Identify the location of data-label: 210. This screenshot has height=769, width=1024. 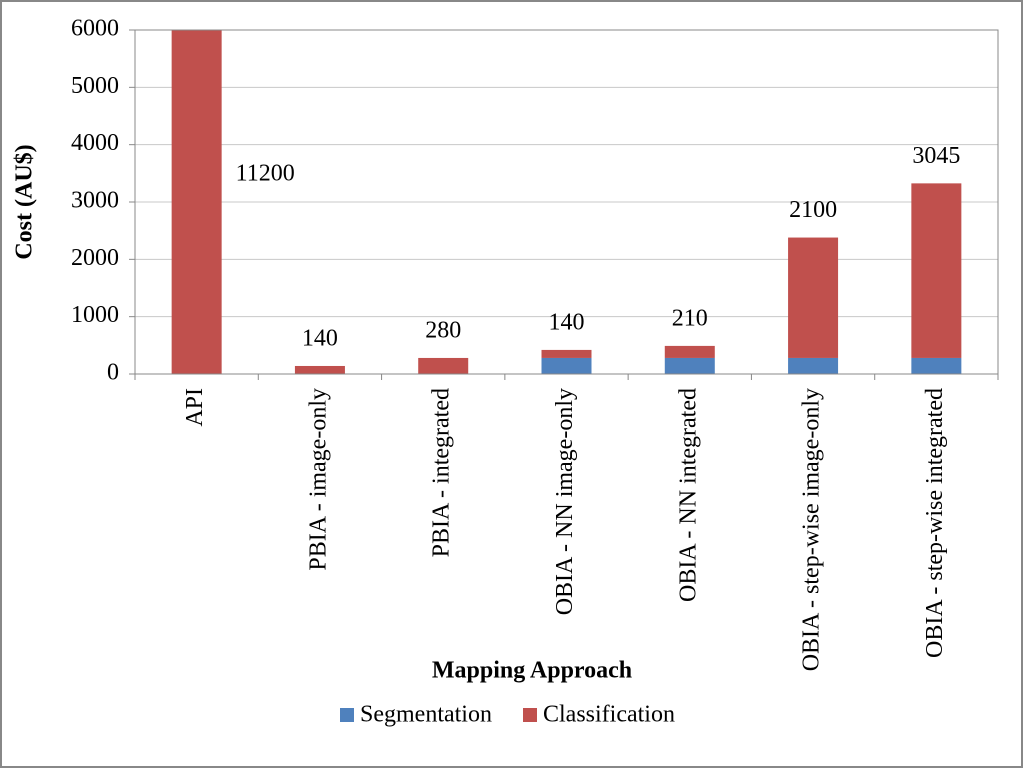
(690, 318).